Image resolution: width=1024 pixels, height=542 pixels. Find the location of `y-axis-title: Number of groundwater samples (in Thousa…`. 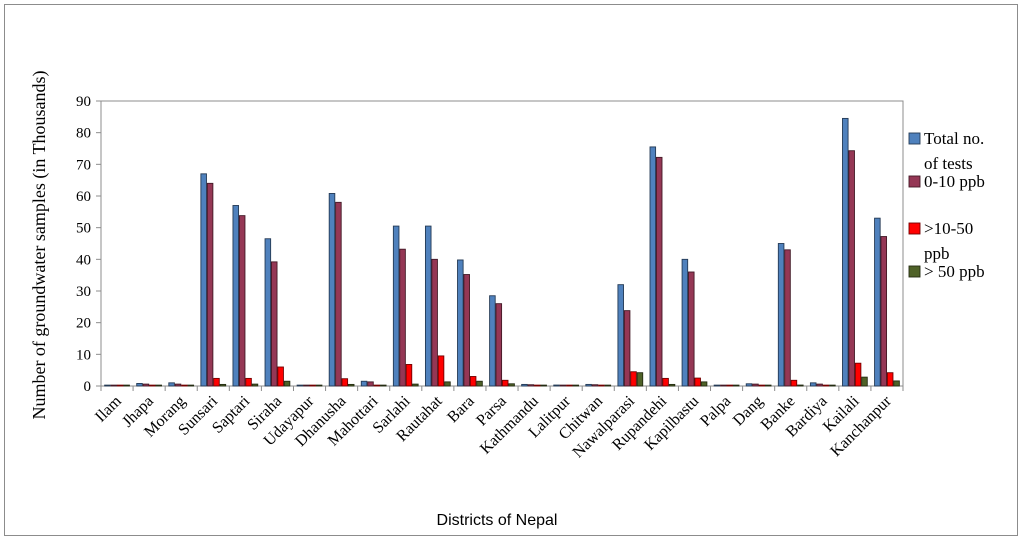

y-axis-title: Number of groundwater samples (in Thousa… is located at coordinates (39, 244).